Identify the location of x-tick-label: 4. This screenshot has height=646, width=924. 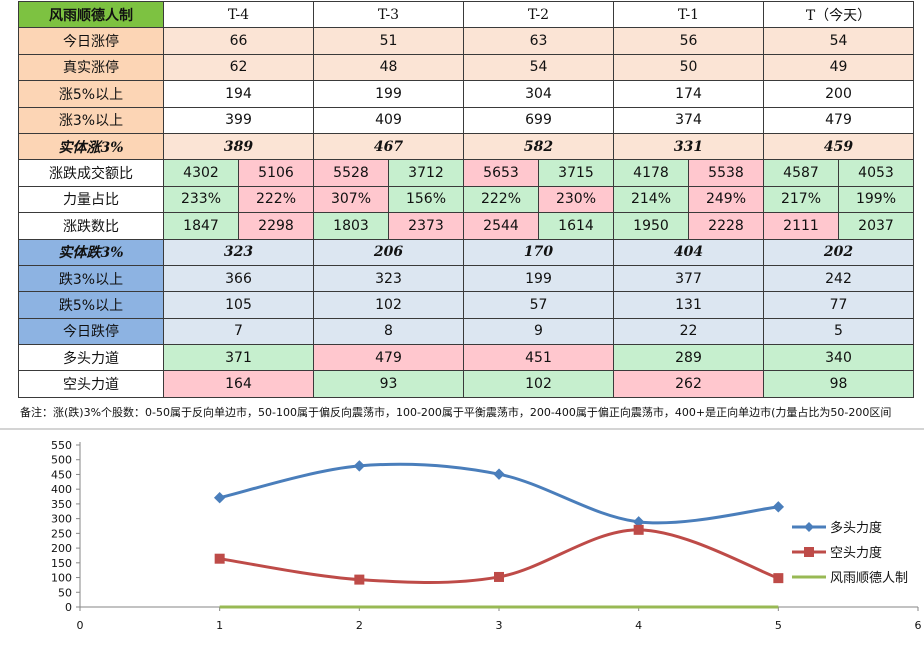
(638, 625).